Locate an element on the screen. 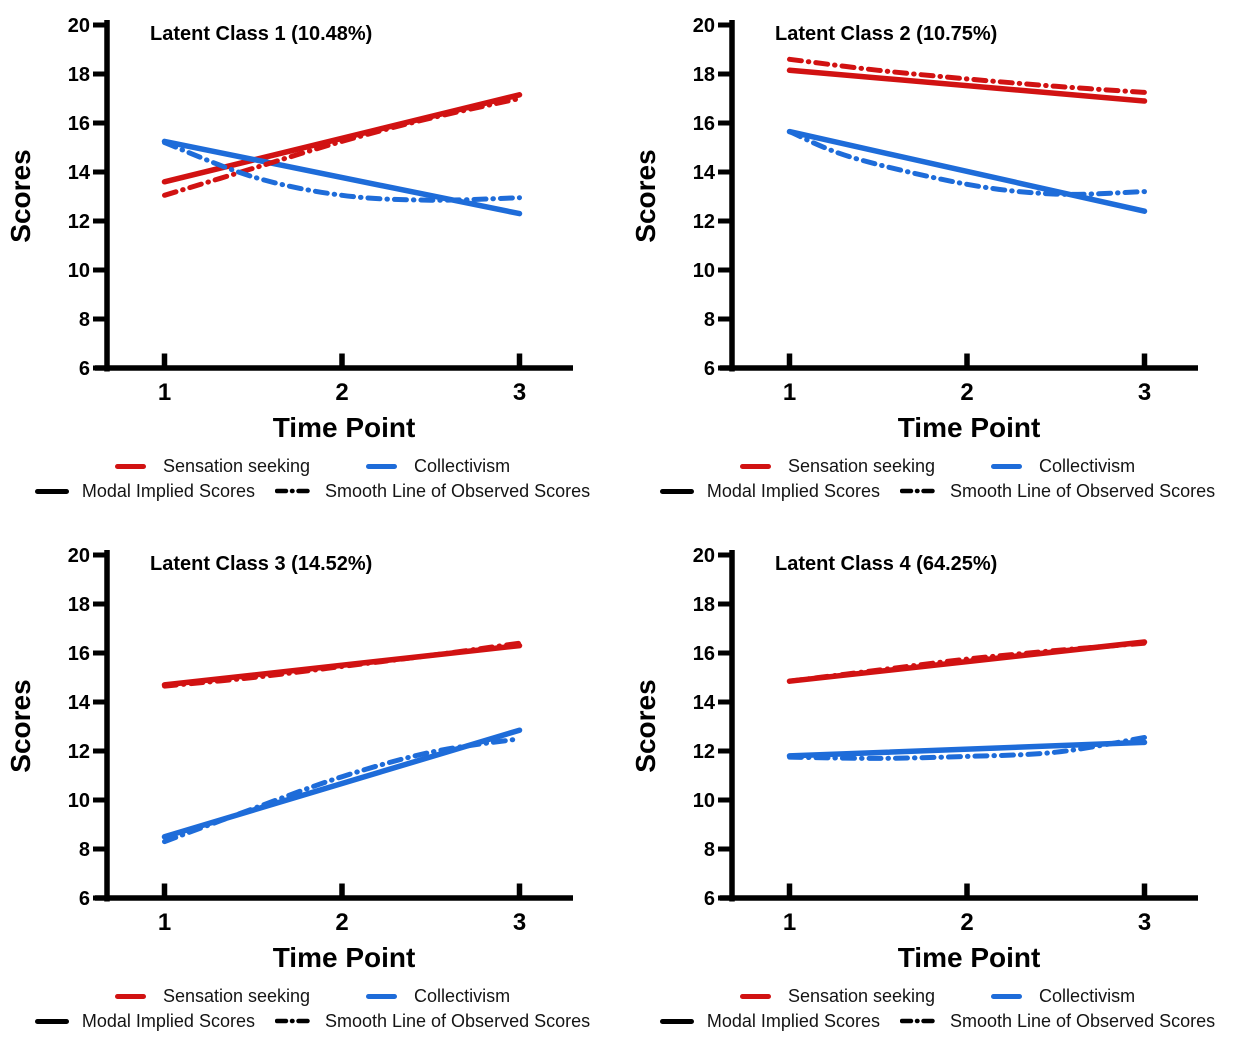 Image resolution: width=1250 pixels, height=1043 pixels. series-sensation_seeking-solid-line is located at coordinates (342, 138).